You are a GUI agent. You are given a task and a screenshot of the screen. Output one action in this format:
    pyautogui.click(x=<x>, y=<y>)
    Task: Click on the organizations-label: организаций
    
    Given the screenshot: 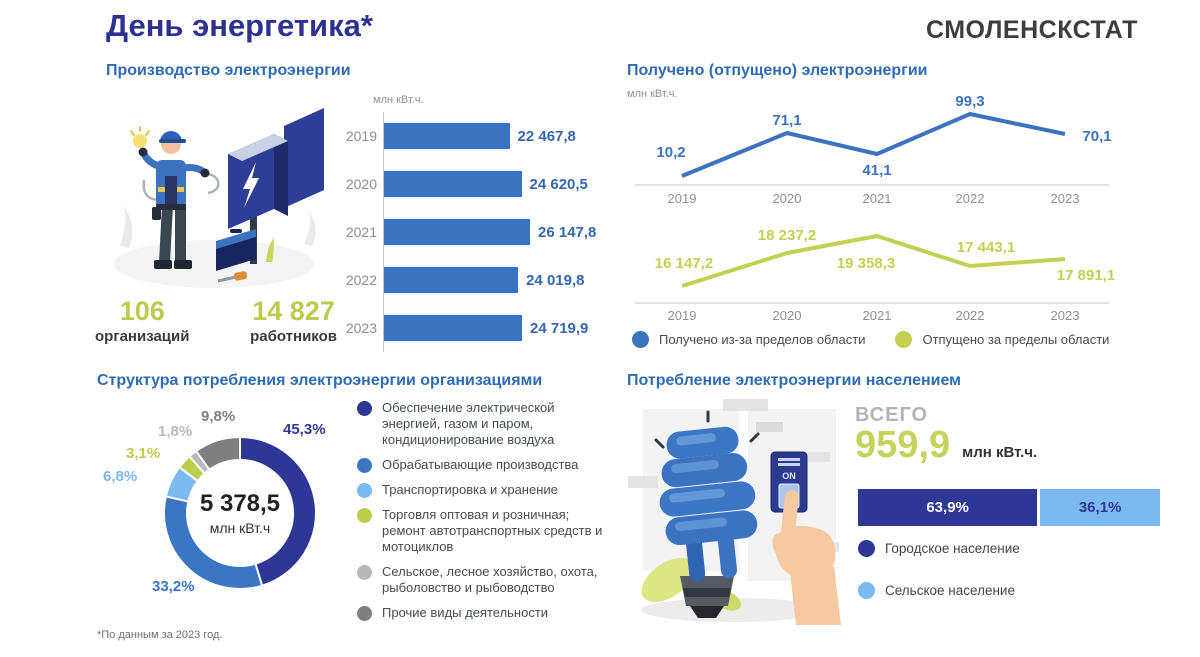 What is the action you would take?
    pyautogui.click(x=142, y=336)
    